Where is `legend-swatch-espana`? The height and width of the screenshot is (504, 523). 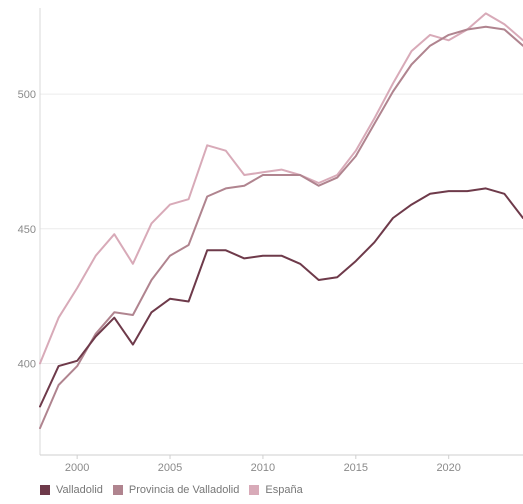 legend-swatch-espana is located at coordinates (254, 490).